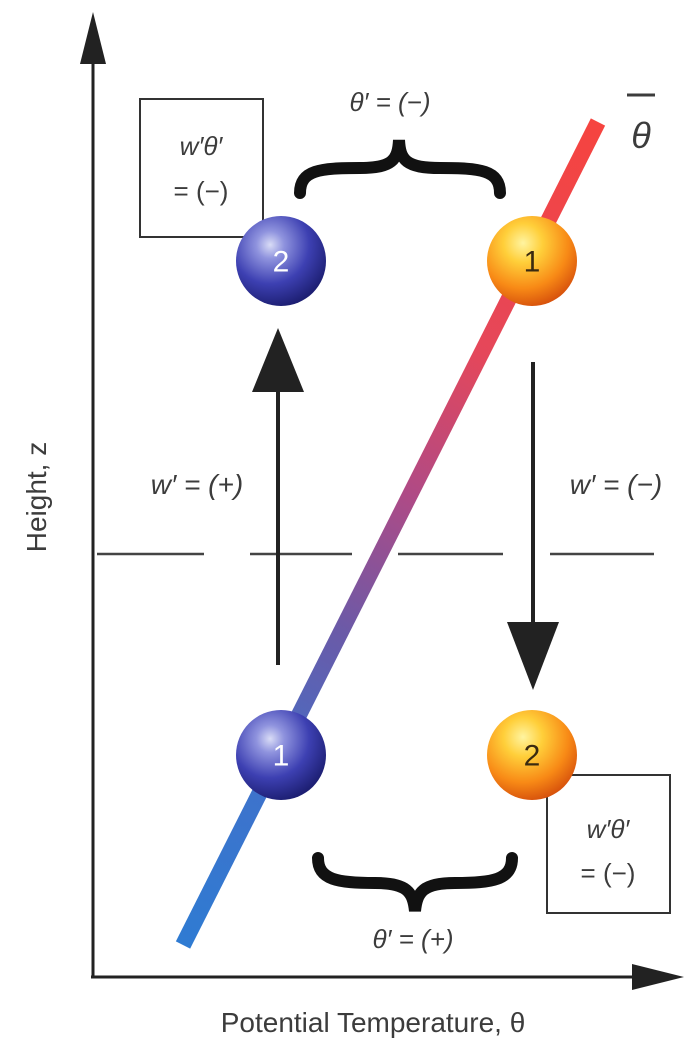 The width and height of the screenshot is (686, 1043). Describe the element at coordinates (202, 146) in the screenshot. I see `flux-box-upper-line1: w′θ′` at that location.